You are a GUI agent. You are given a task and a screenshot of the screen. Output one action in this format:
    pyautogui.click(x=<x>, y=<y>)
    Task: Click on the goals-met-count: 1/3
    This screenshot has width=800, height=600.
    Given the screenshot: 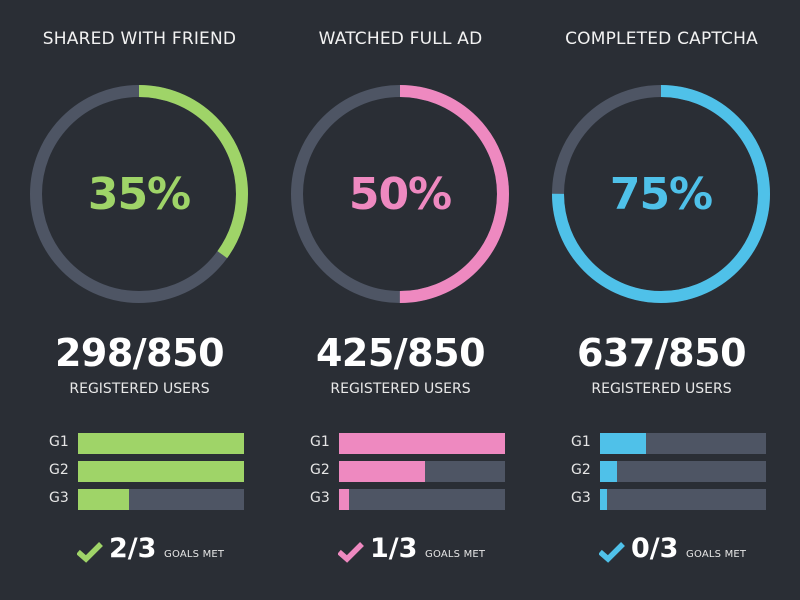 What is the action you would take?
    pyautogui.click(x=394, y=548)
    